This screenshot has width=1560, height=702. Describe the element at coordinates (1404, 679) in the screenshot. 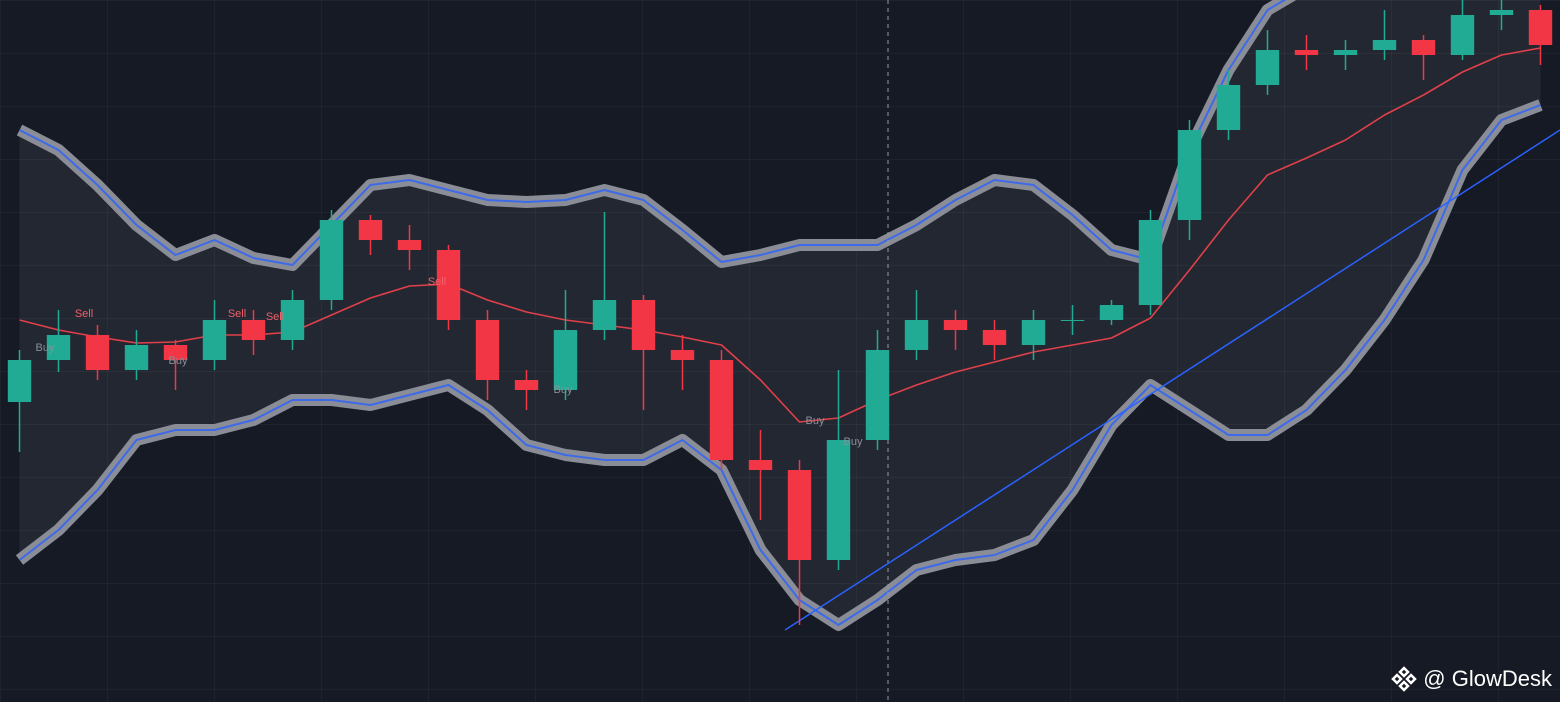

I see `logo` at that location.